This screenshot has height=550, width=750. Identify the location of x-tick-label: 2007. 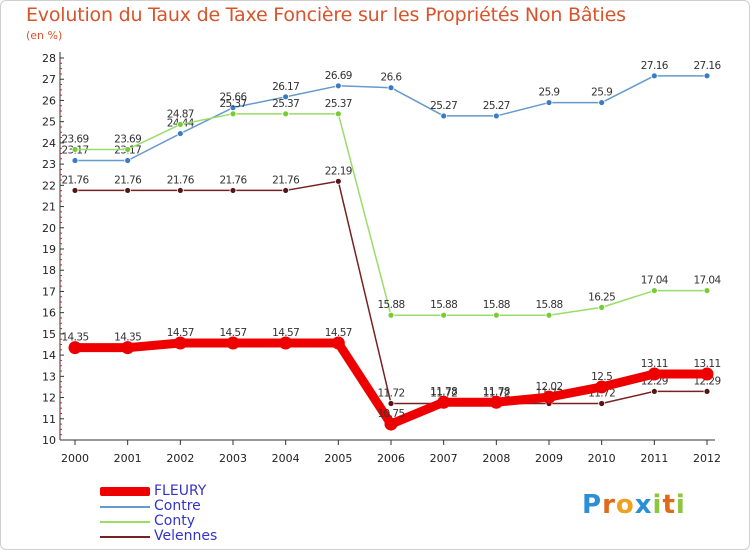
(444, 458).